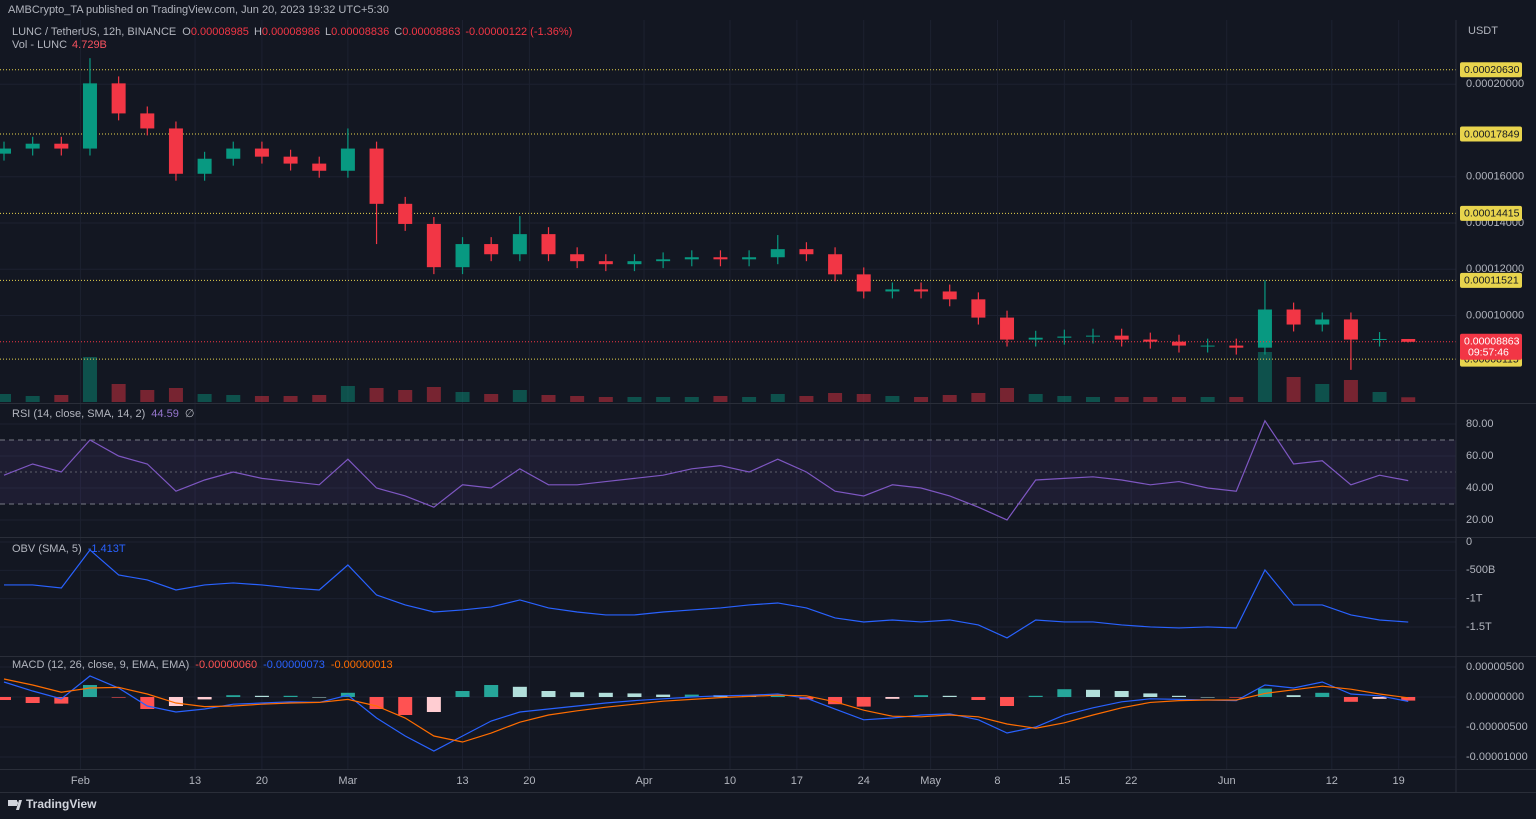  What do you see at coordinates (1491, 281) in the screenshot?
I see `level-label: 0.00011521` at bounding box center [1491, 281].